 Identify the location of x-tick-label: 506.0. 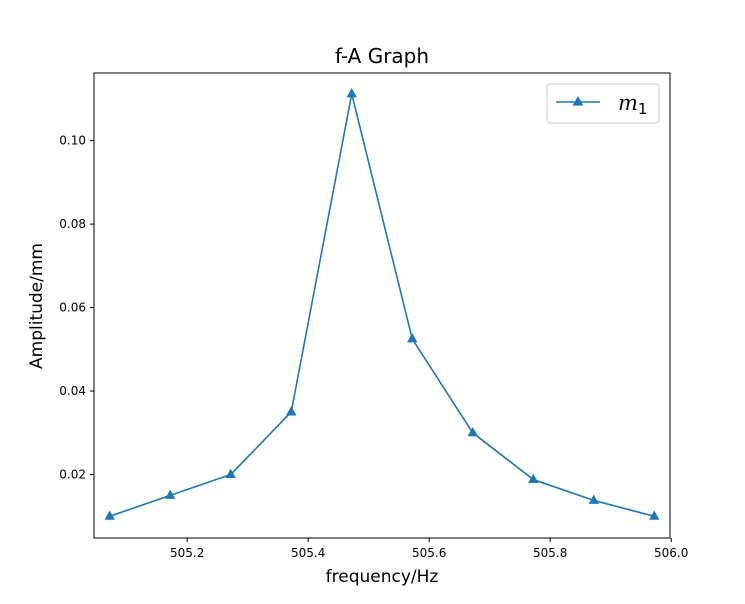
(671, 553).